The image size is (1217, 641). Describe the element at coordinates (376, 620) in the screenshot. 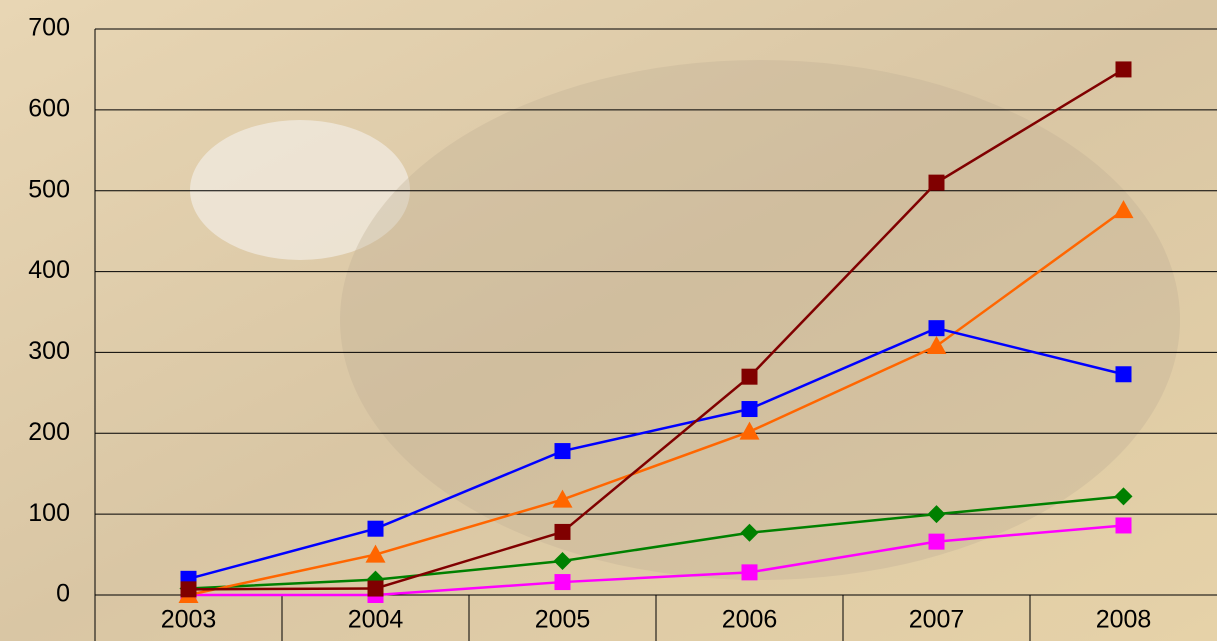

I see `x-tick-label: 2004` at that location.